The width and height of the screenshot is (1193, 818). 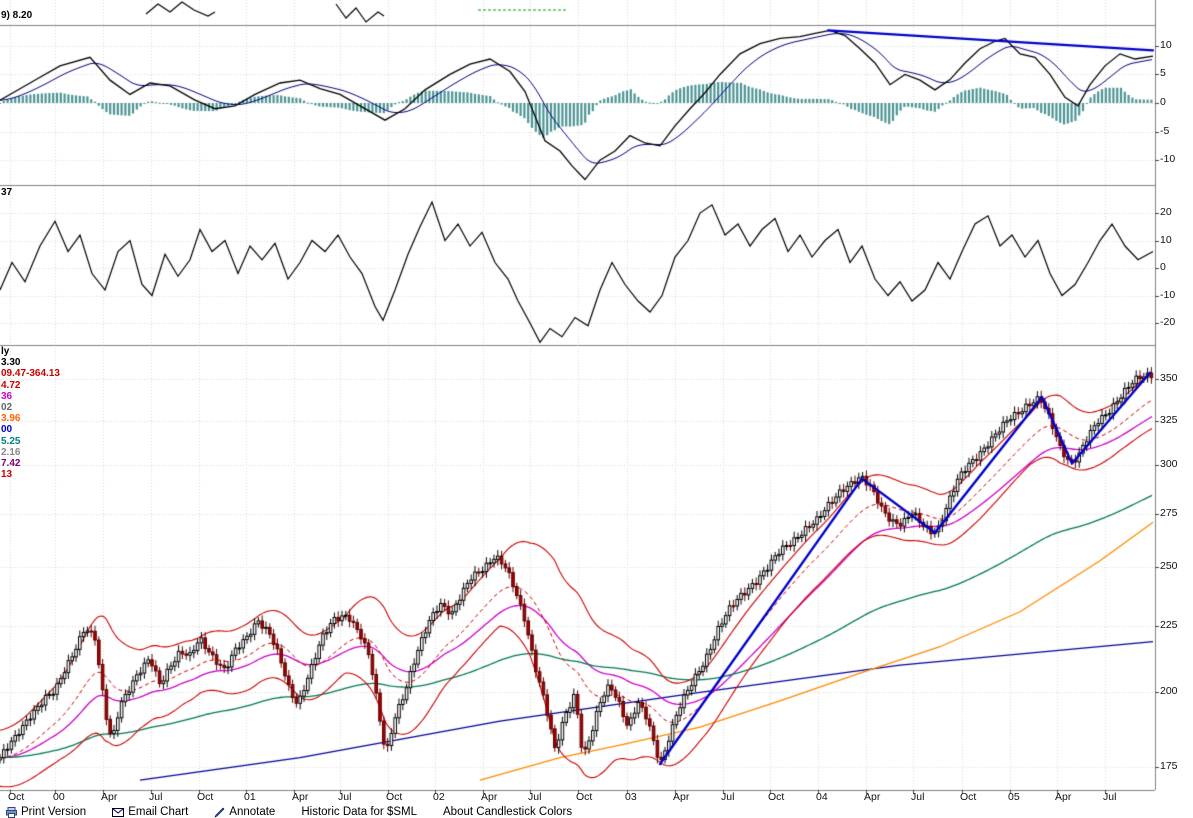 What do you see at coordinates (118, 812) in the screenshot?
I see `envelope-icon` at bounding box center [118, 812].